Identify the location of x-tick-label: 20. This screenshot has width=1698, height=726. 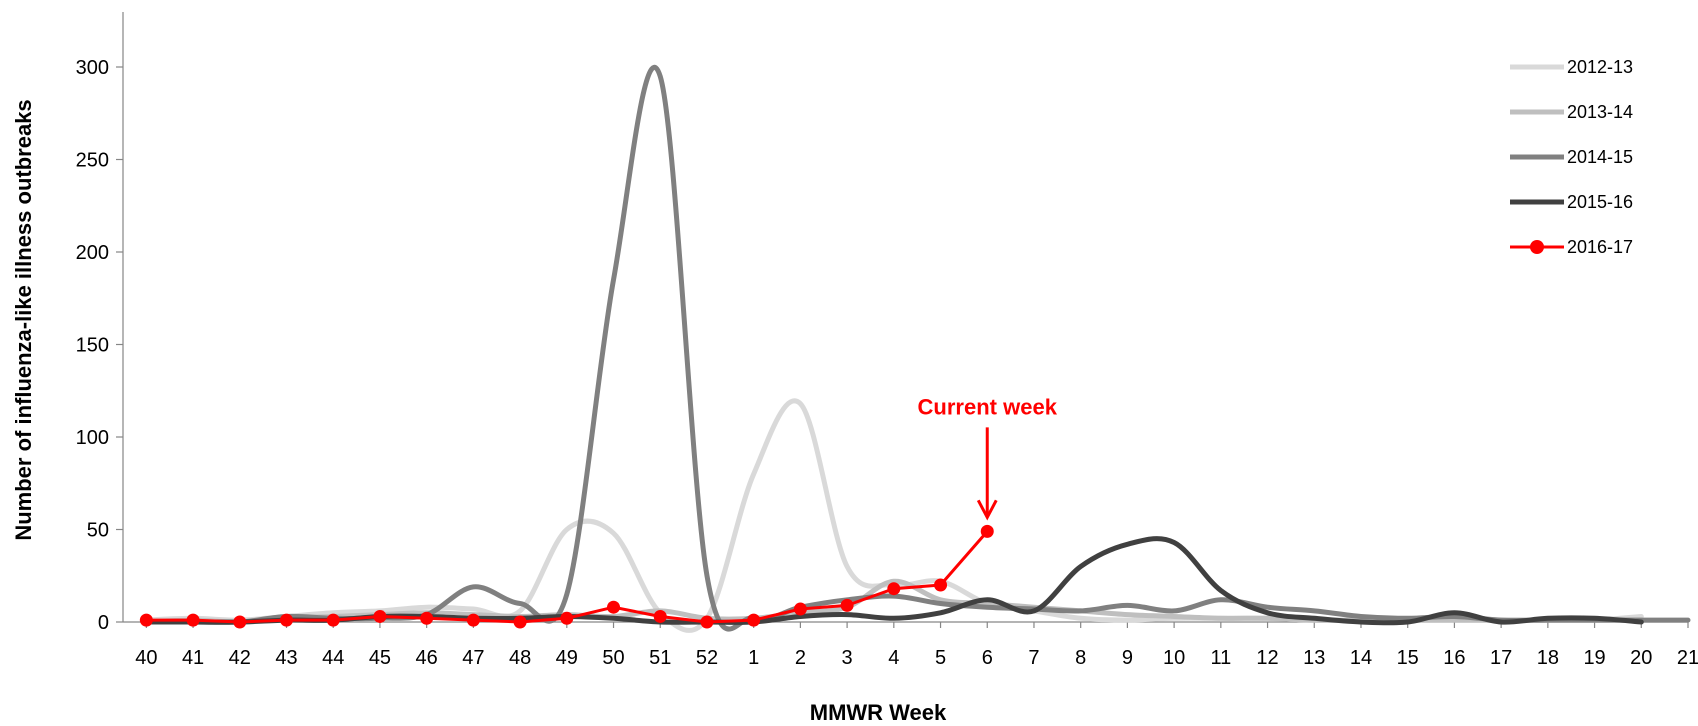
(1641, 658).